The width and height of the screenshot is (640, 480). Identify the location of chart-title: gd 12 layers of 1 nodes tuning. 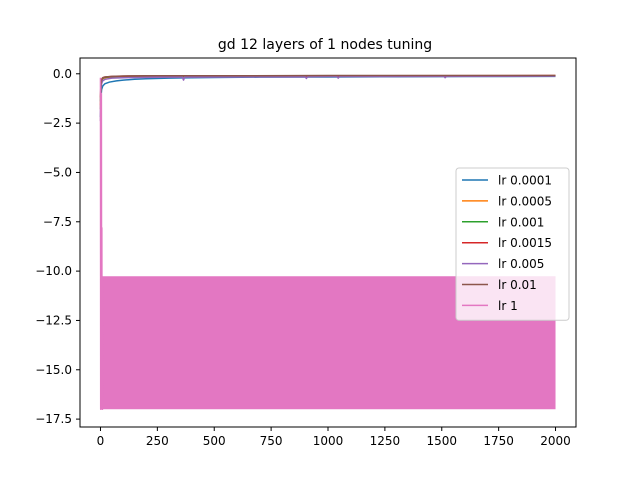
(325, 45).